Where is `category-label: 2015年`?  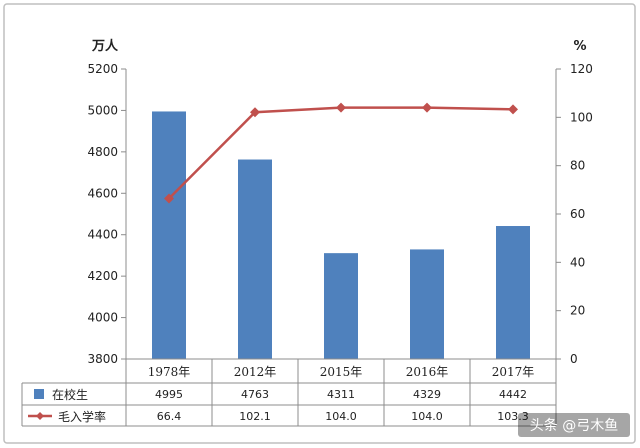 category-label: 2015年 is located at coordinates (341, 372).